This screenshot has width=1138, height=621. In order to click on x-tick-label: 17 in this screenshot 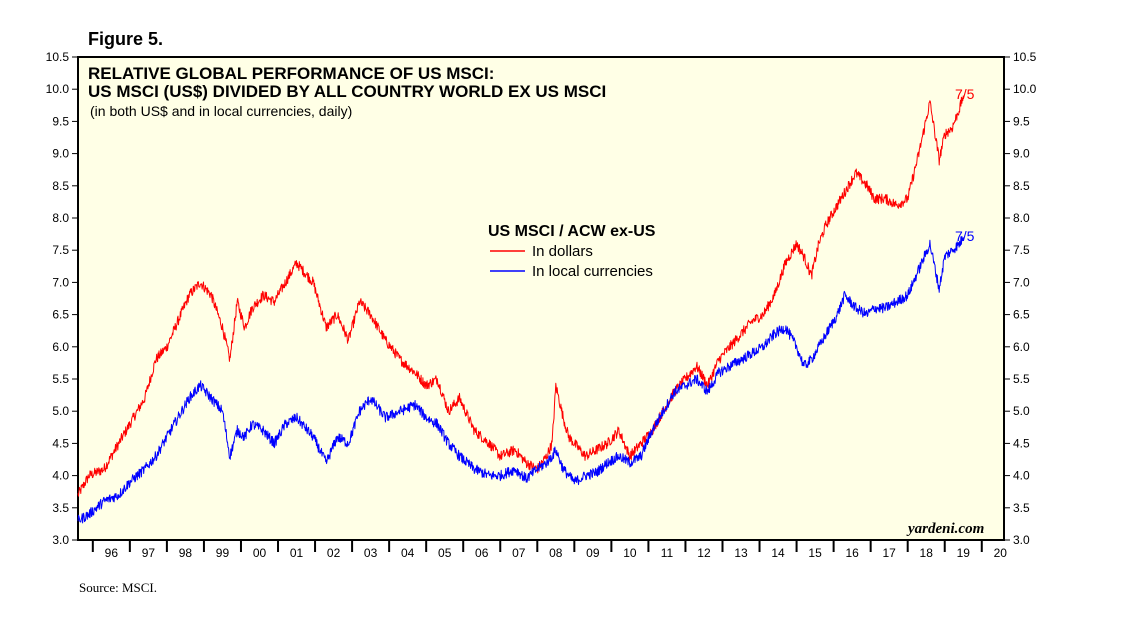, I will do `click(889, 553)`.